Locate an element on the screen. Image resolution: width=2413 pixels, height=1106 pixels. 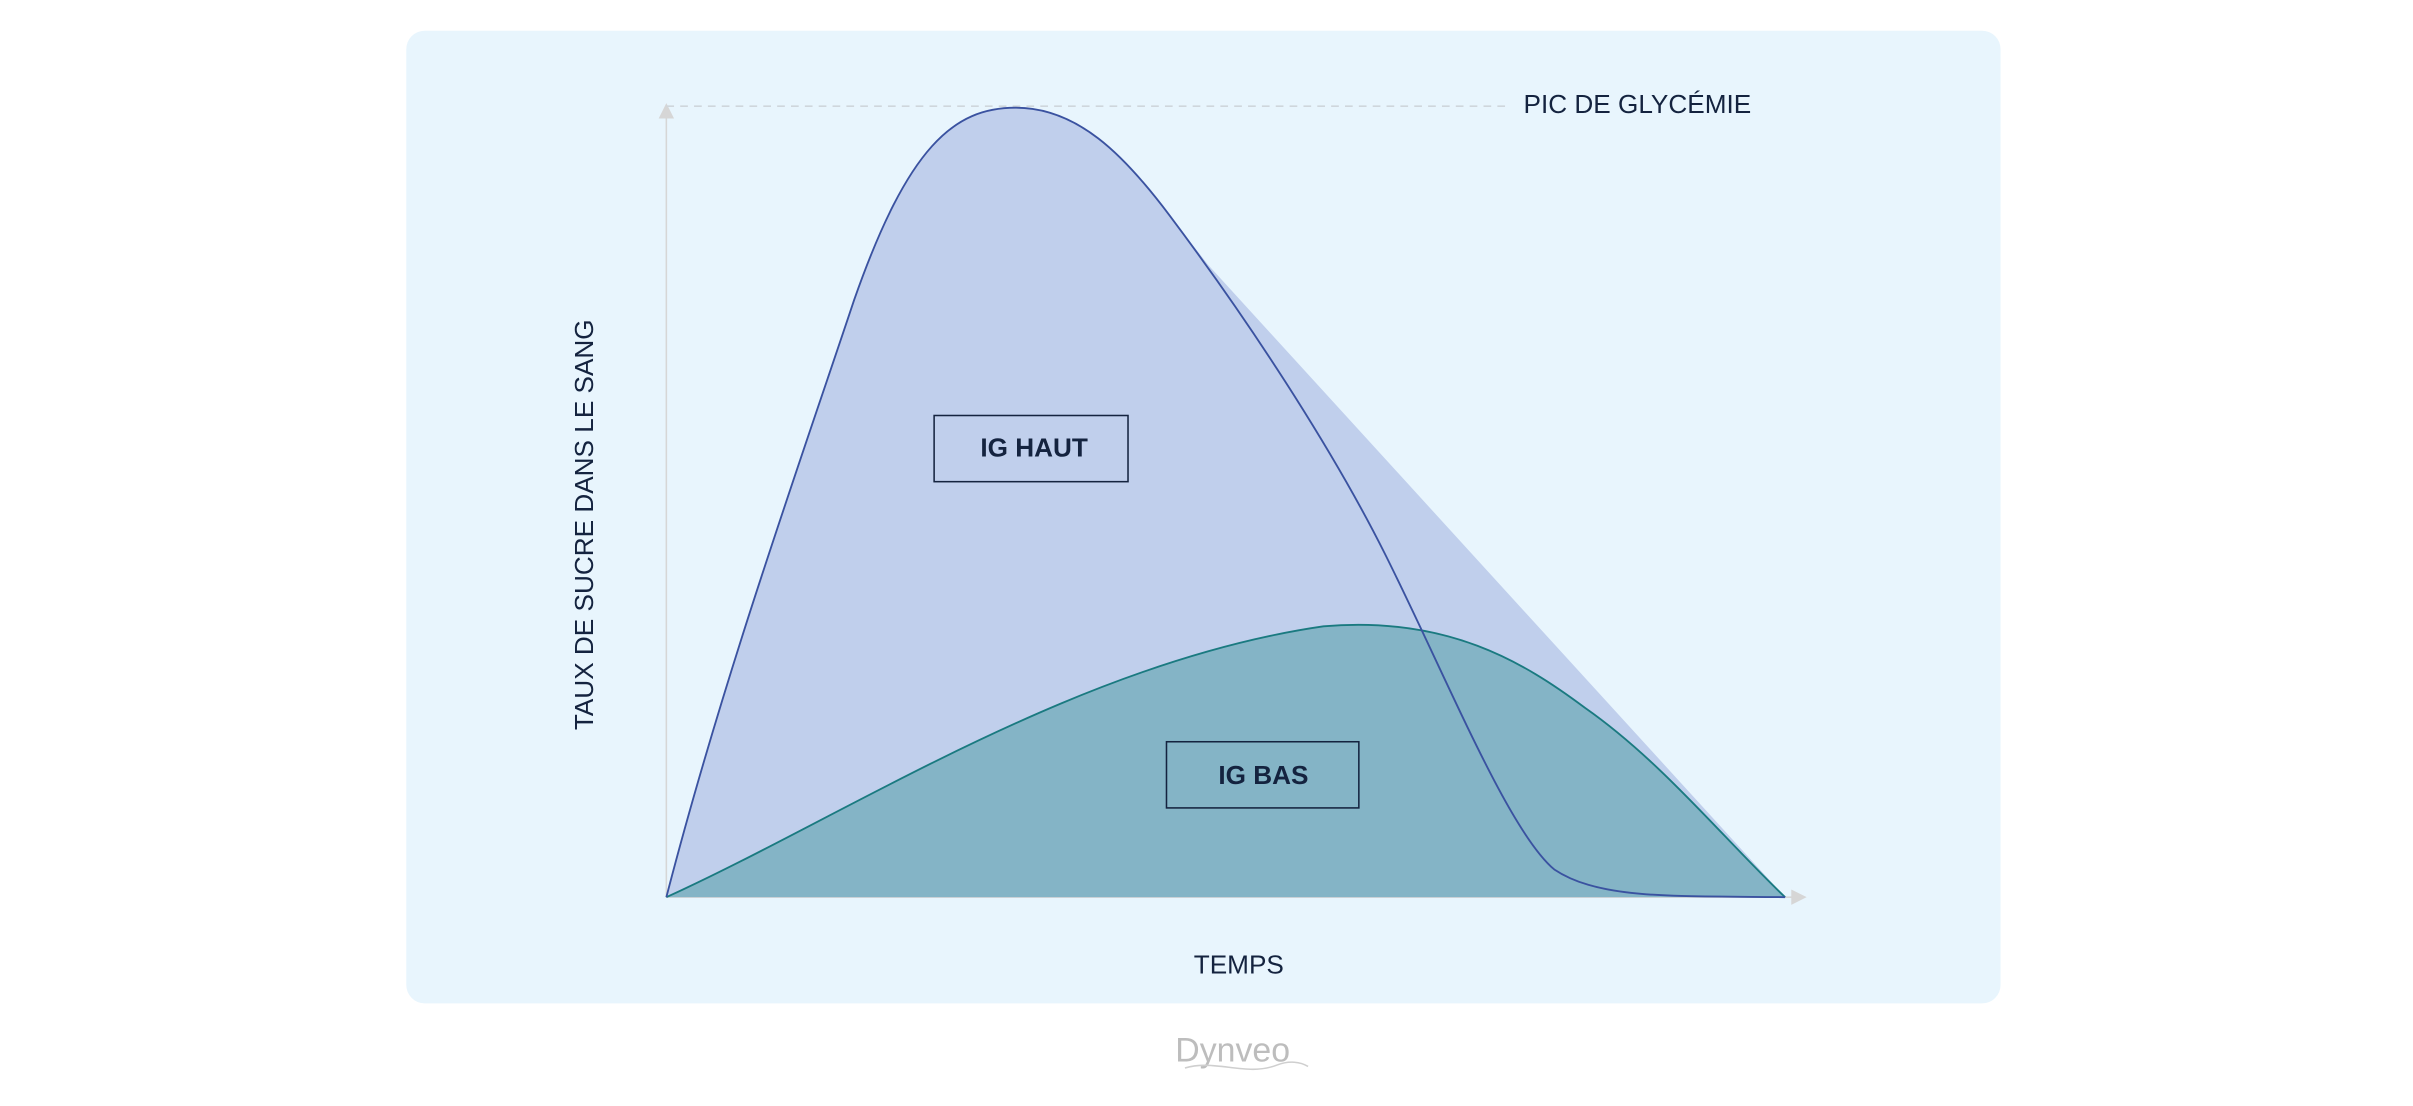
low-gi-area is located at coordinates (1226, 761).